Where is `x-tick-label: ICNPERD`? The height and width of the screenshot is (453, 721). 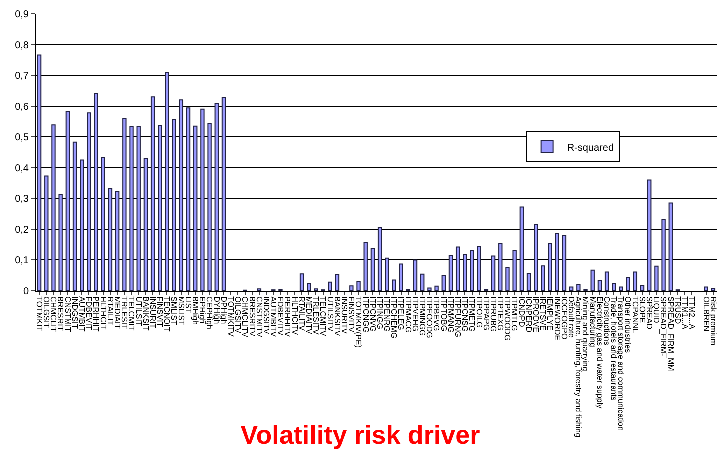 x-tick-label: ICNPERD is located at coordinates (529, 314).